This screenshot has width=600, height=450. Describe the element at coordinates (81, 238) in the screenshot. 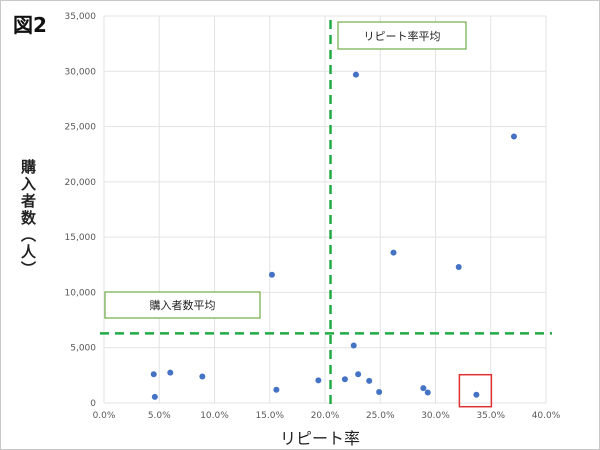

I see `y-tick-label: 15,000` at that location.